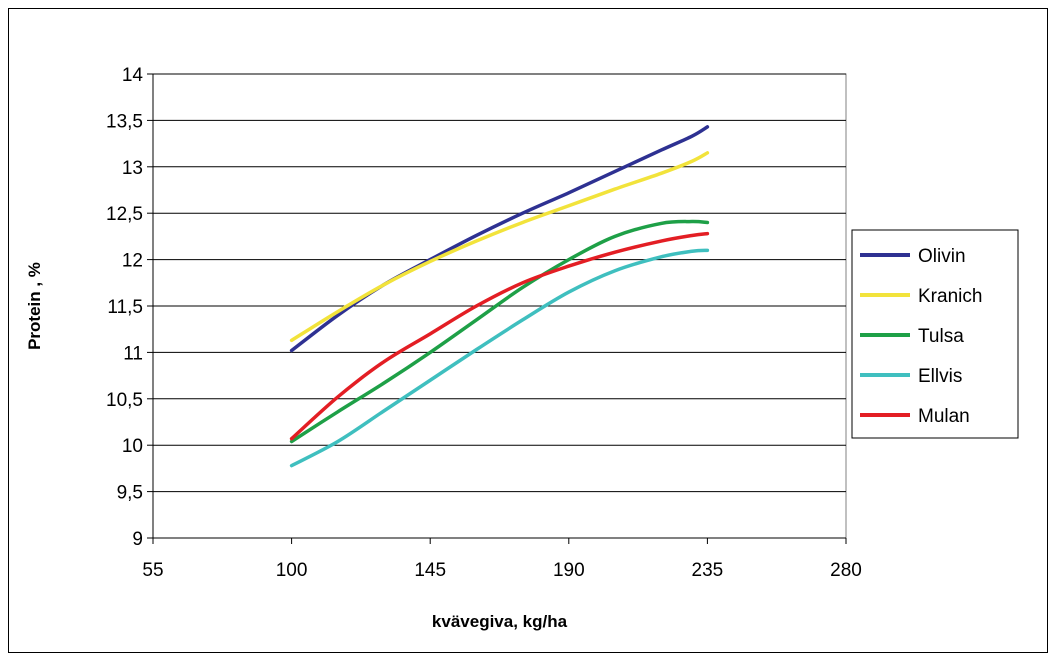 This screenshot has height=660, width=1057. I want to click on x-tick-label: 280, so click(846, 570).